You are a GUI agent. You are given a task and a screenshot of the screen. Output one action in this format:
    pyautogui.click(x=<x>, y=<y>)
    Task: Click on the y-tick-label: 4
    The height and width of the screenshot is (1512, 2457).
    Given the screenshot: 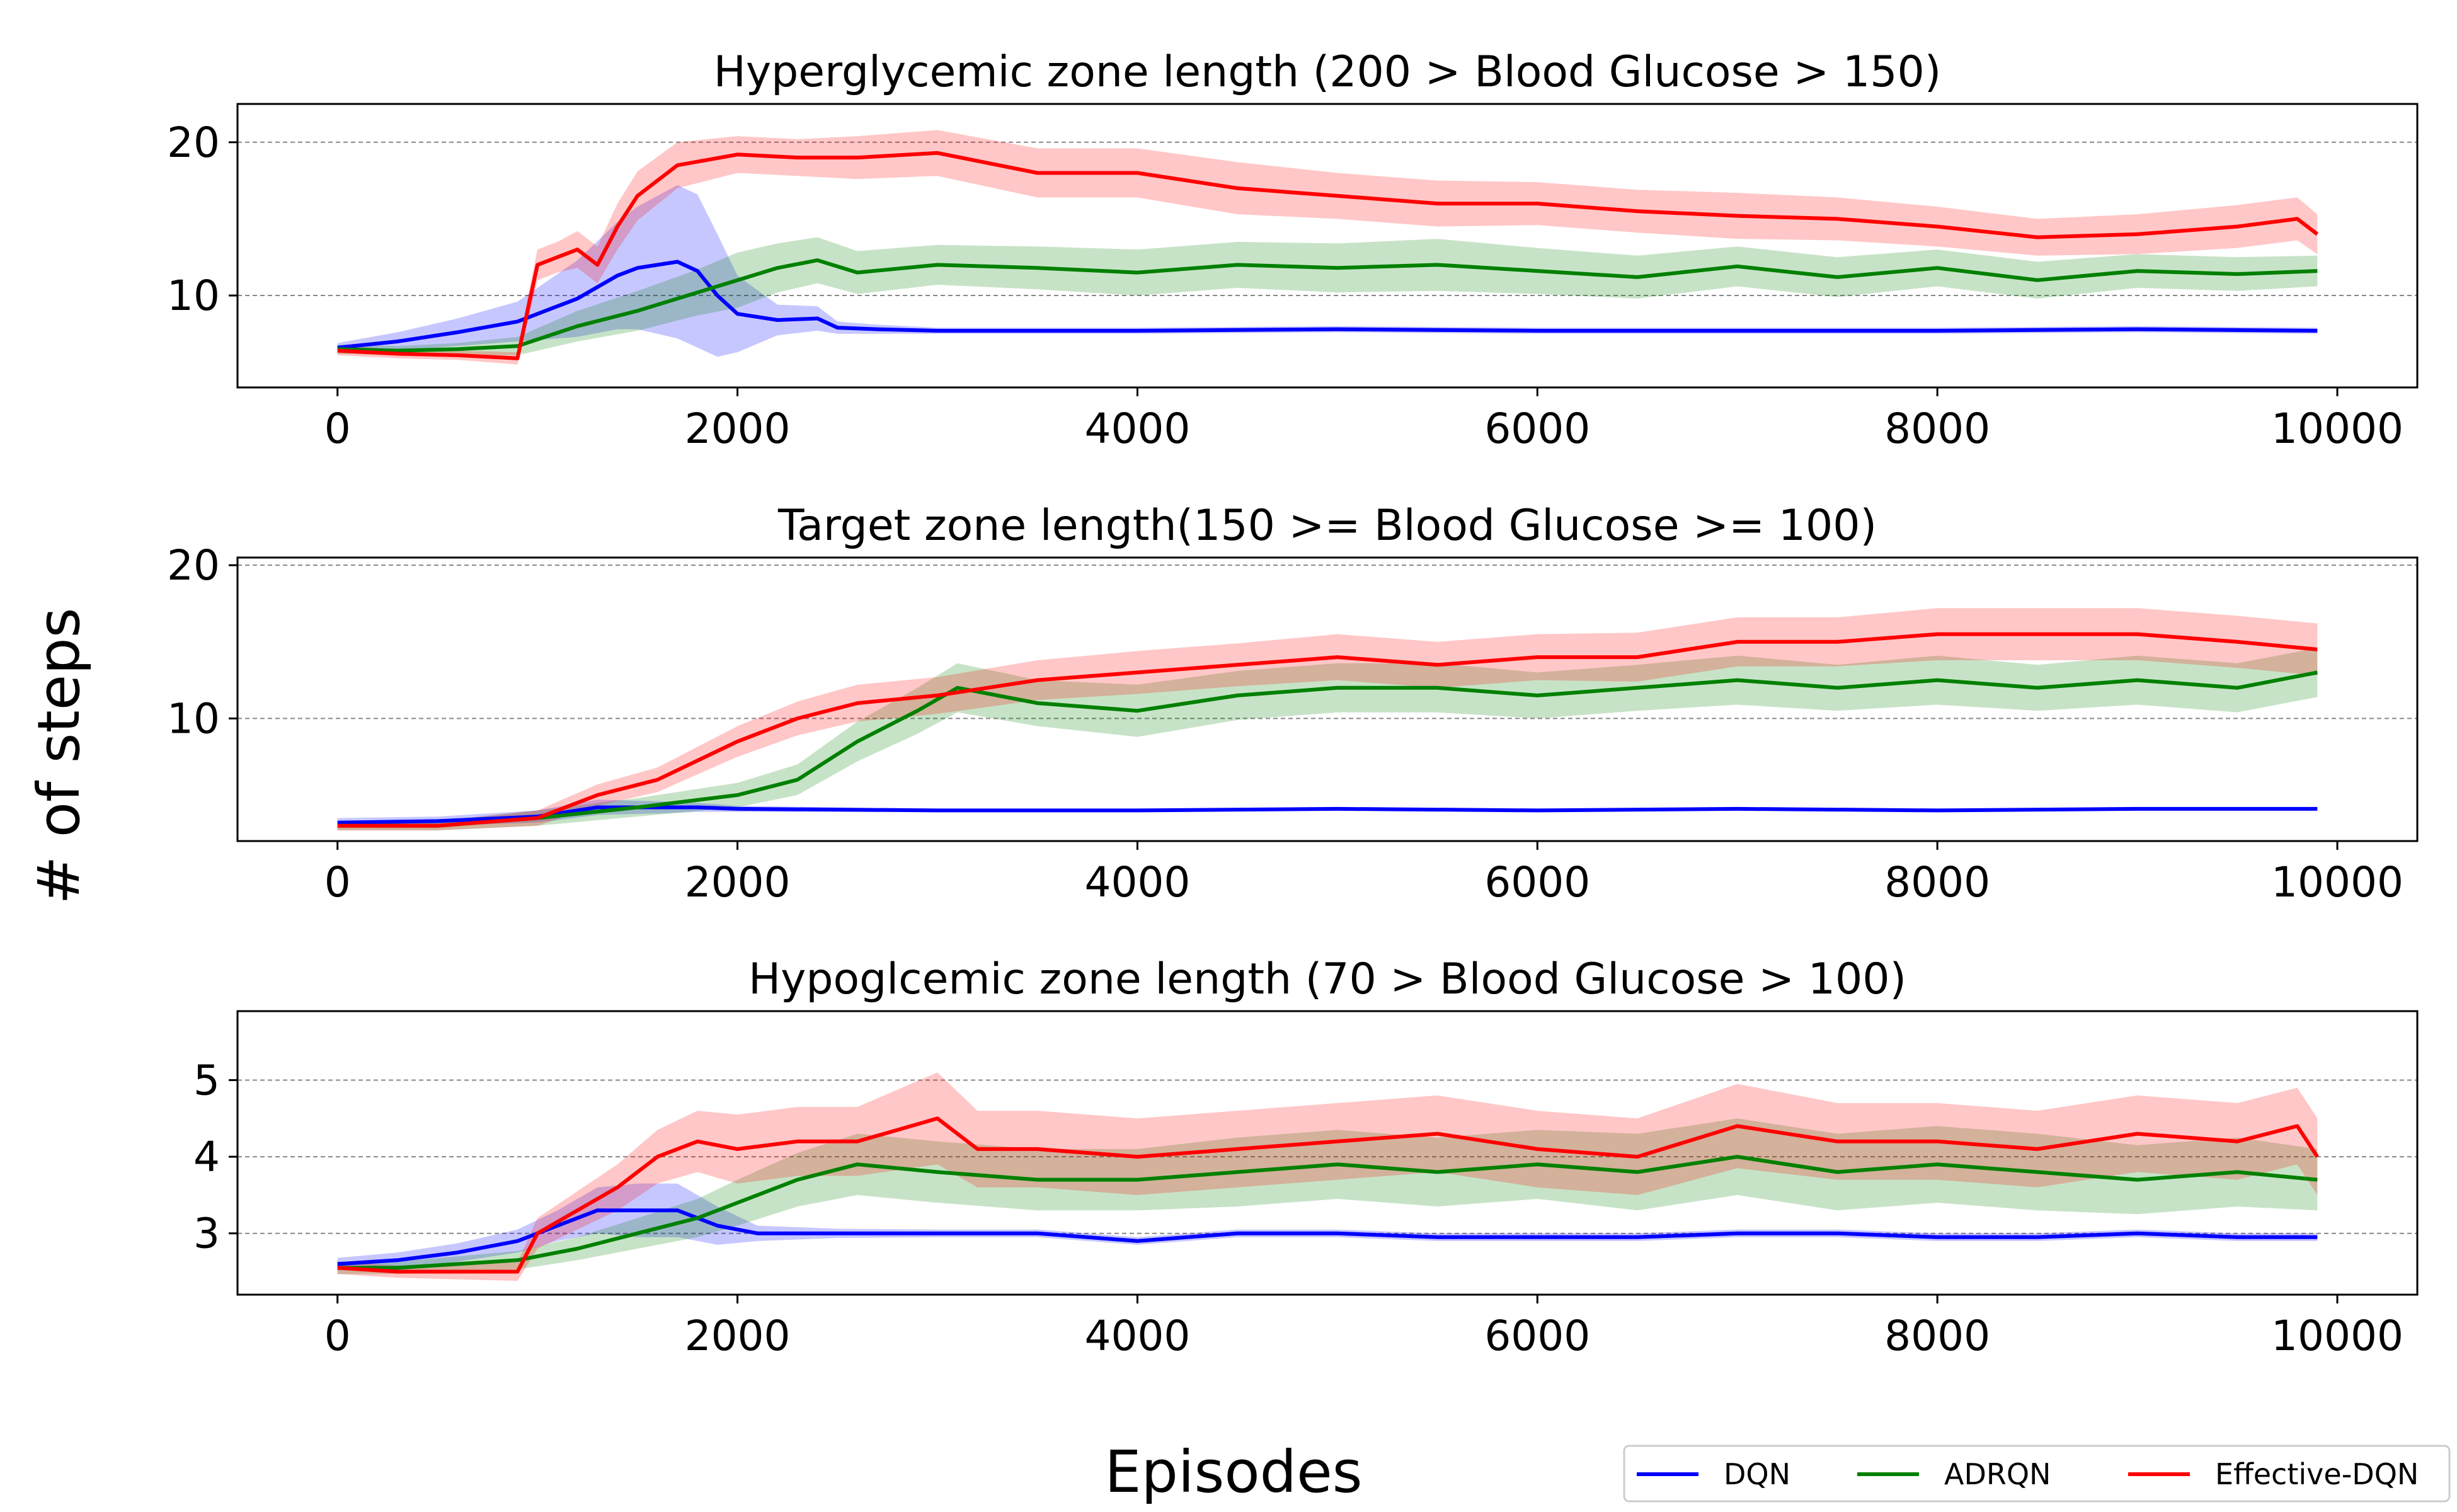 What is the action you would take?
    pyautogui.click(x=206, y=1157)
    